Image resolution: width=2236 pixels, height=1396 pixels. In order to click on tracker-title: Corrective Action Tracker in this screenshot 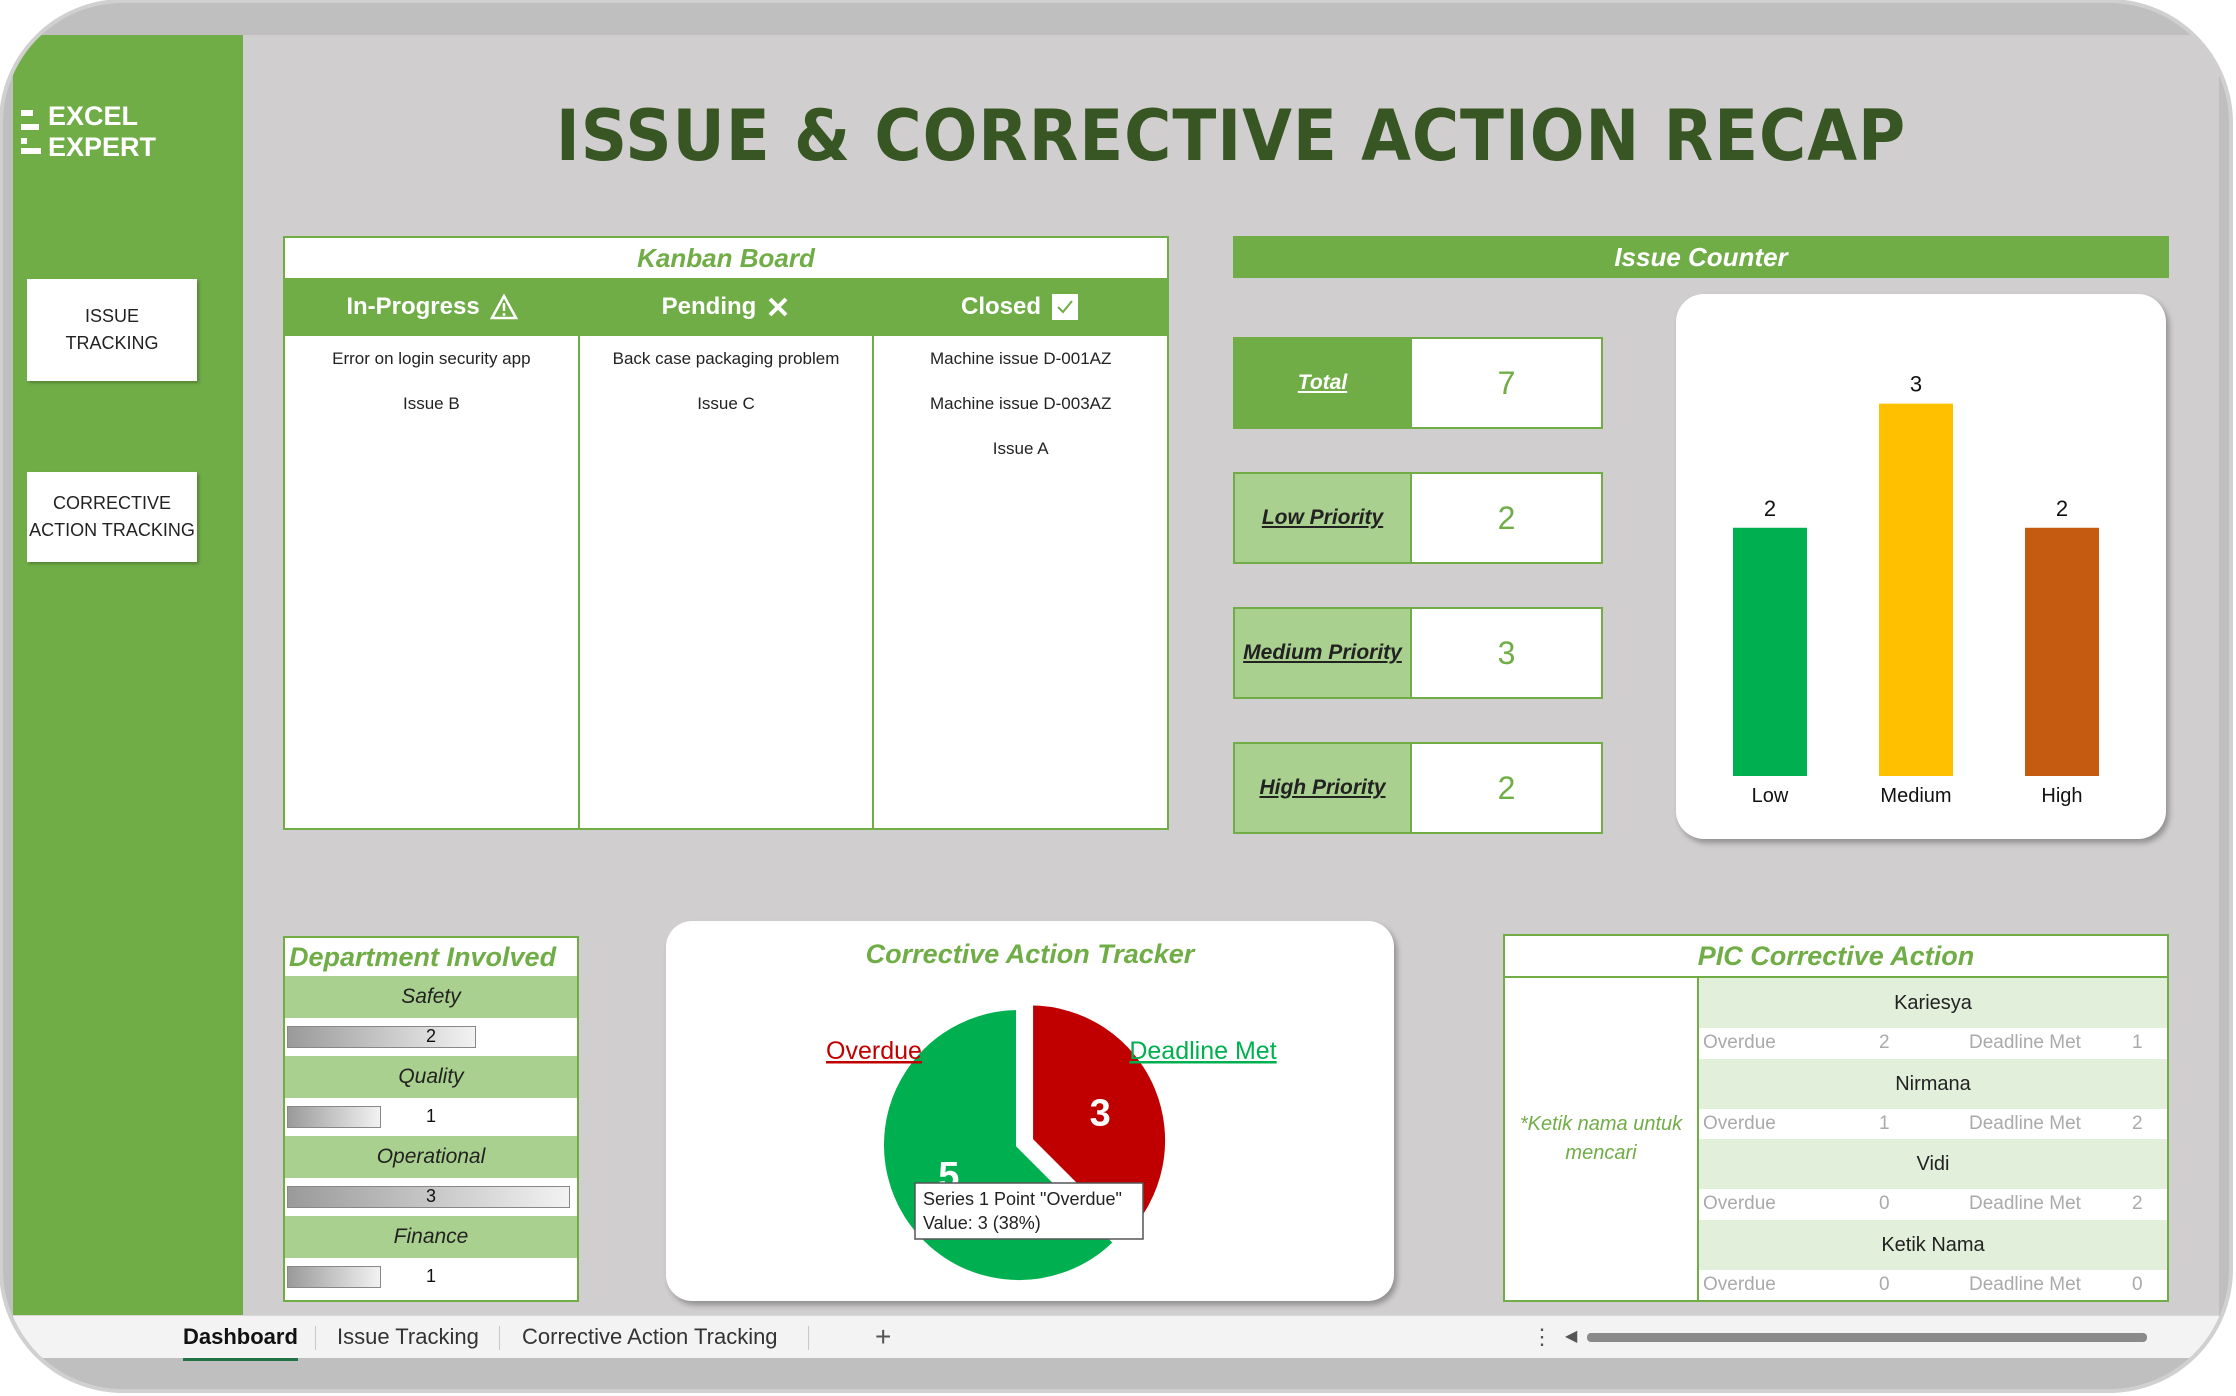, I will do `click(1030, 954)`.